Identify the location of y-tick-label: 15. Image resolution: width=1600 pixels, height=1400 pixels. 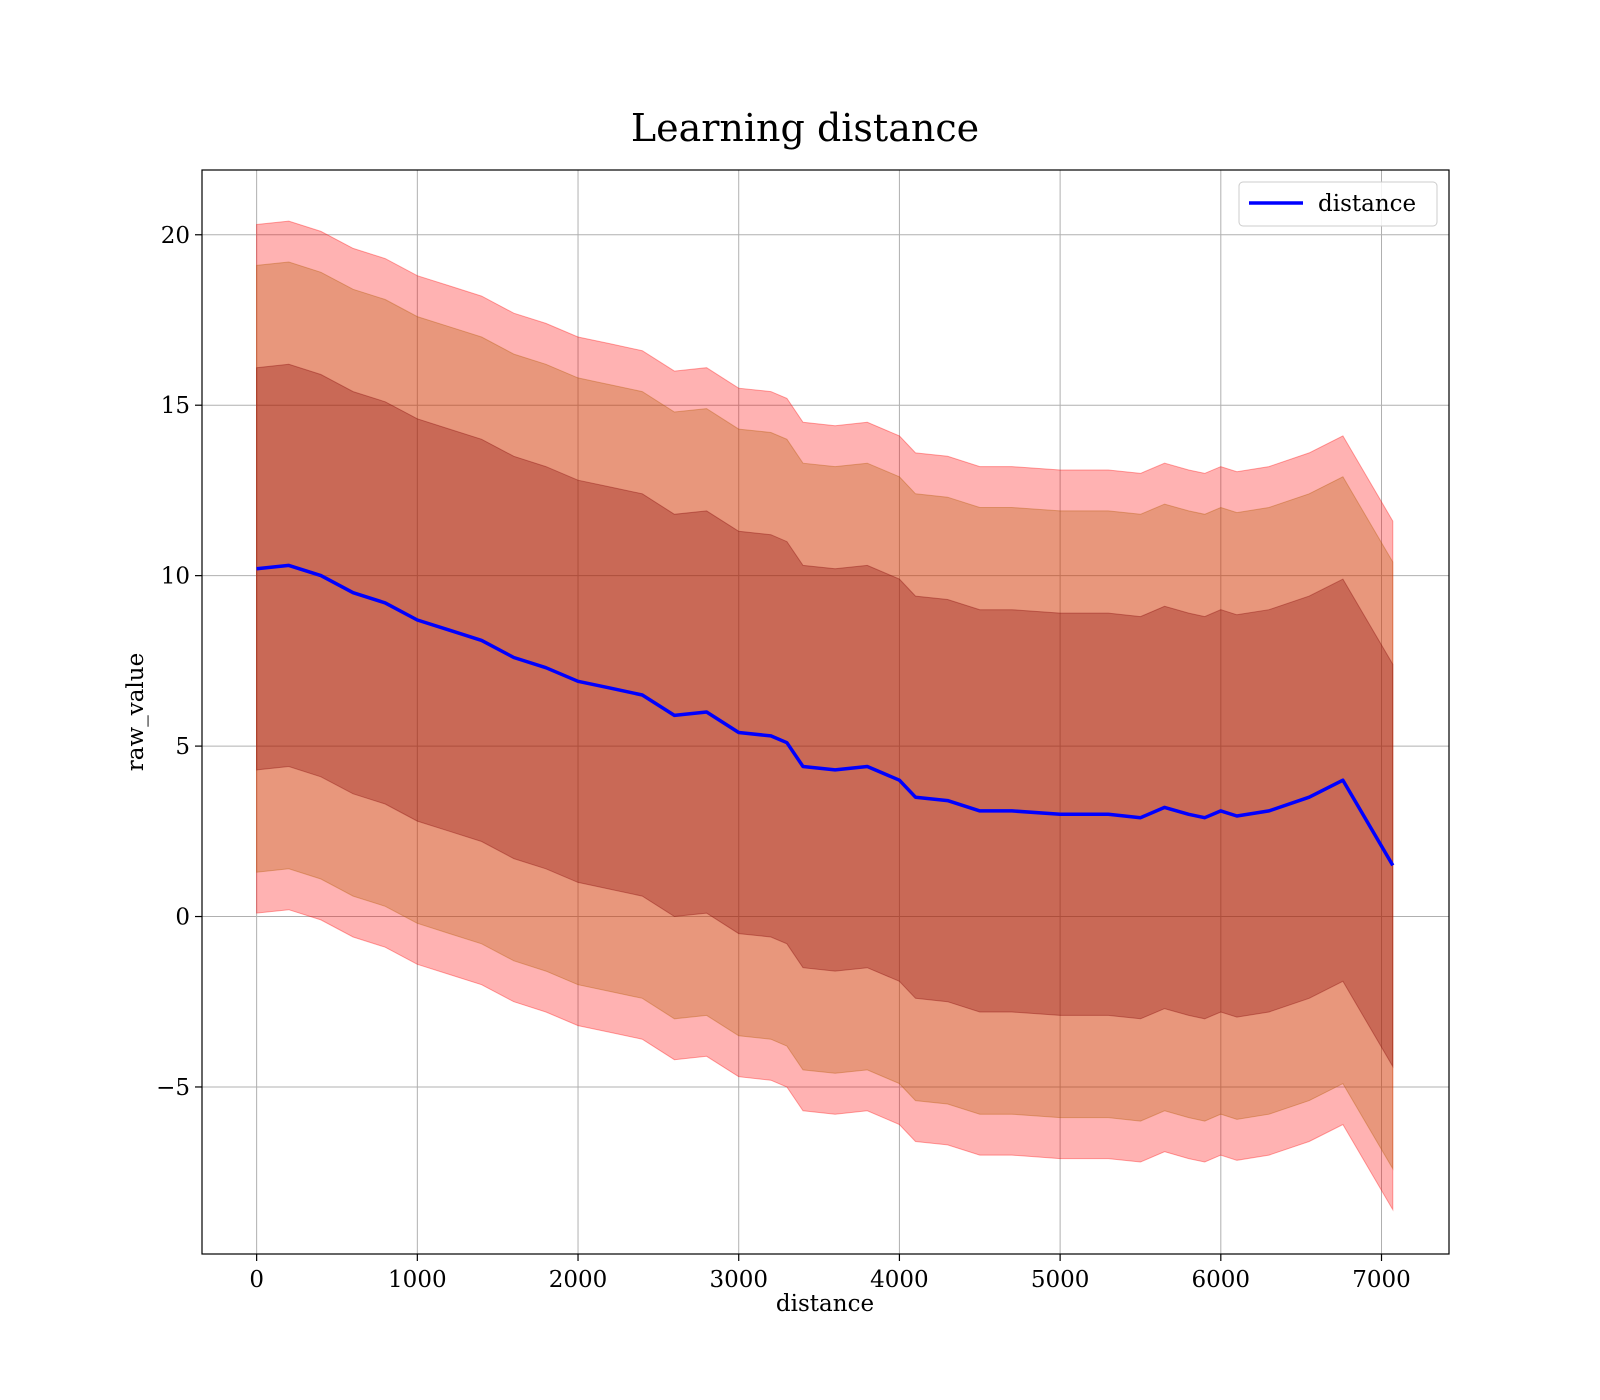
(175, 406).